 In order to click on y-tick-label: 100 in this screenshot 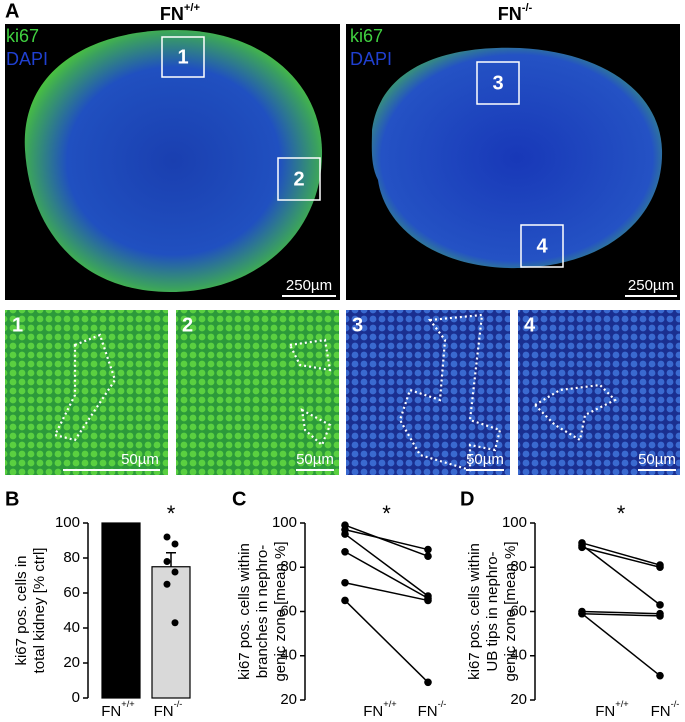, I will do `click(284, 522)`.